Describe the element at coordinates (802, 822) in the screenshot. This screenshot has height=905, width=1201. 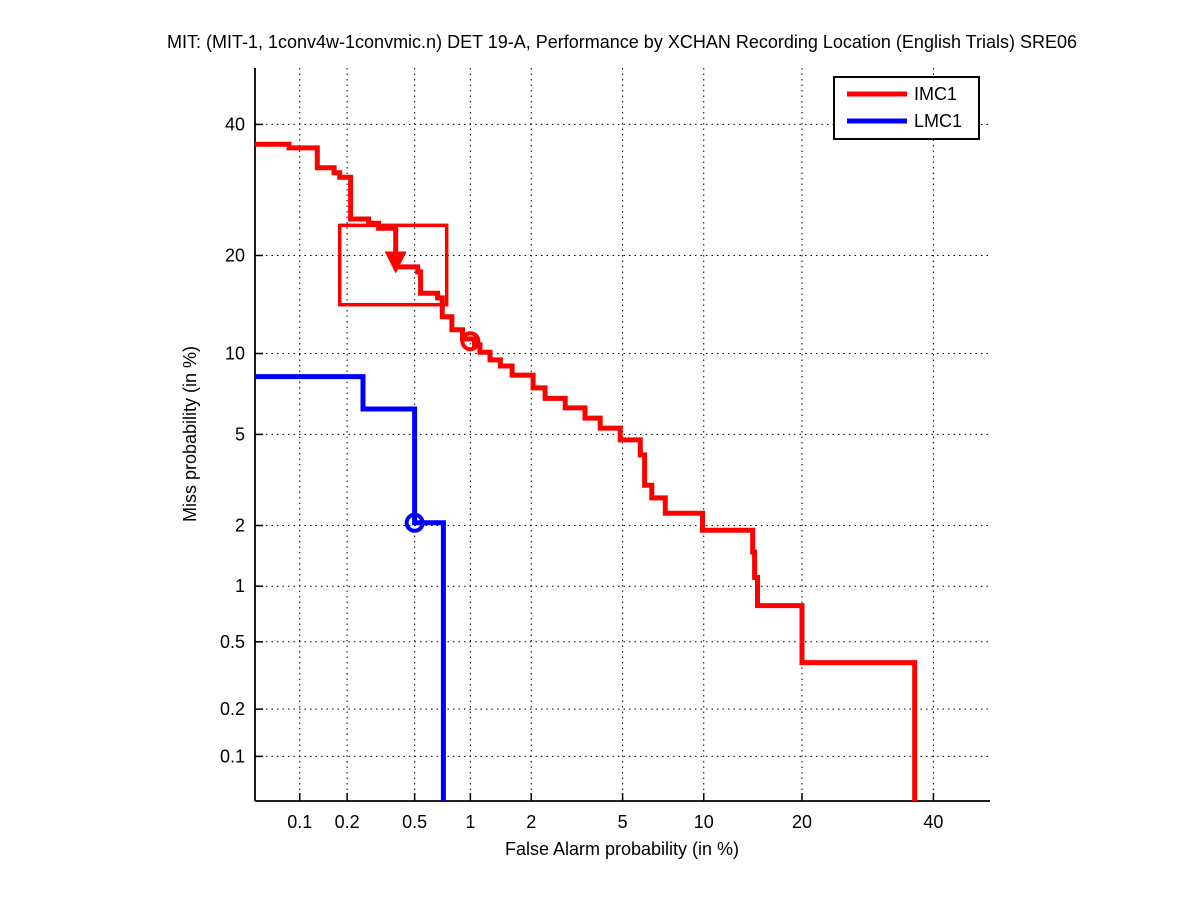
I see `x-tick-label: 20` at that location.